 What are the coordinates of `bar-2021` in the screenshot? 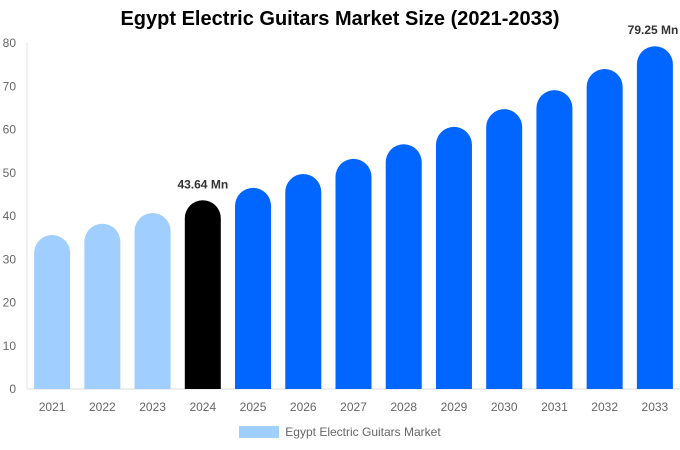 It's located at (52, 312).